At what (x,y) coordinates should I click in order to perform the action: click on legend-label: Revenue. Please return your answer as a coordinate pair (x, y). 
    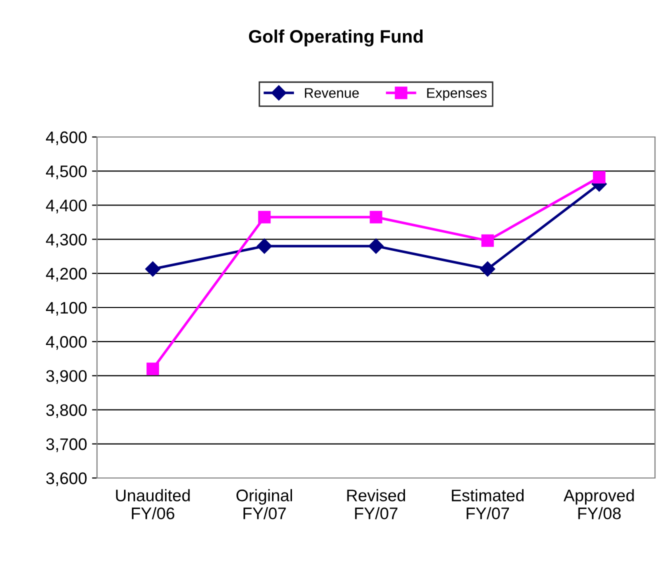
    Looking at the image, I should click on (331, 93).